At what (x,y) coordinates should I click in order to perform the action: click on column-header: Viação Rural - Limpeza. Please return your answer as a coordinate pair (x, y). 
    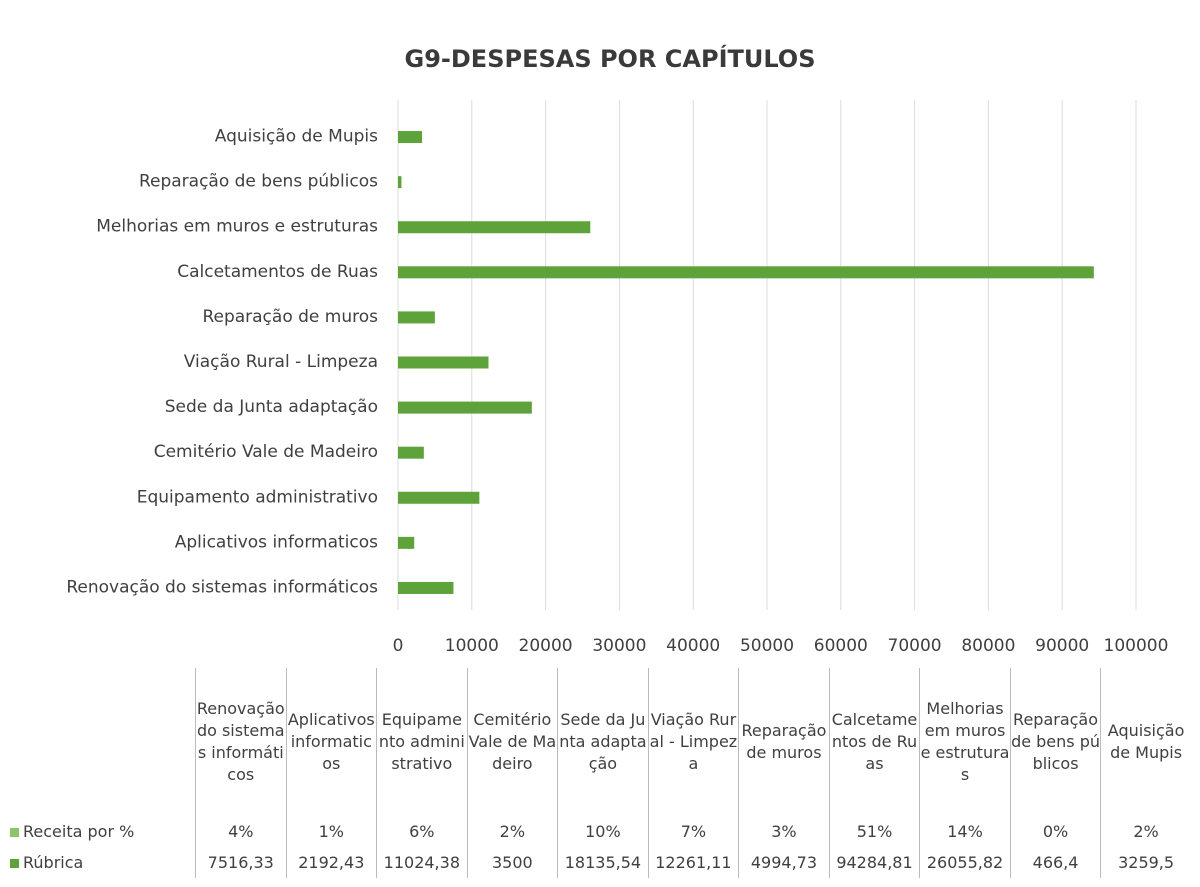
    Looking at the image, I should click on (693, 742).